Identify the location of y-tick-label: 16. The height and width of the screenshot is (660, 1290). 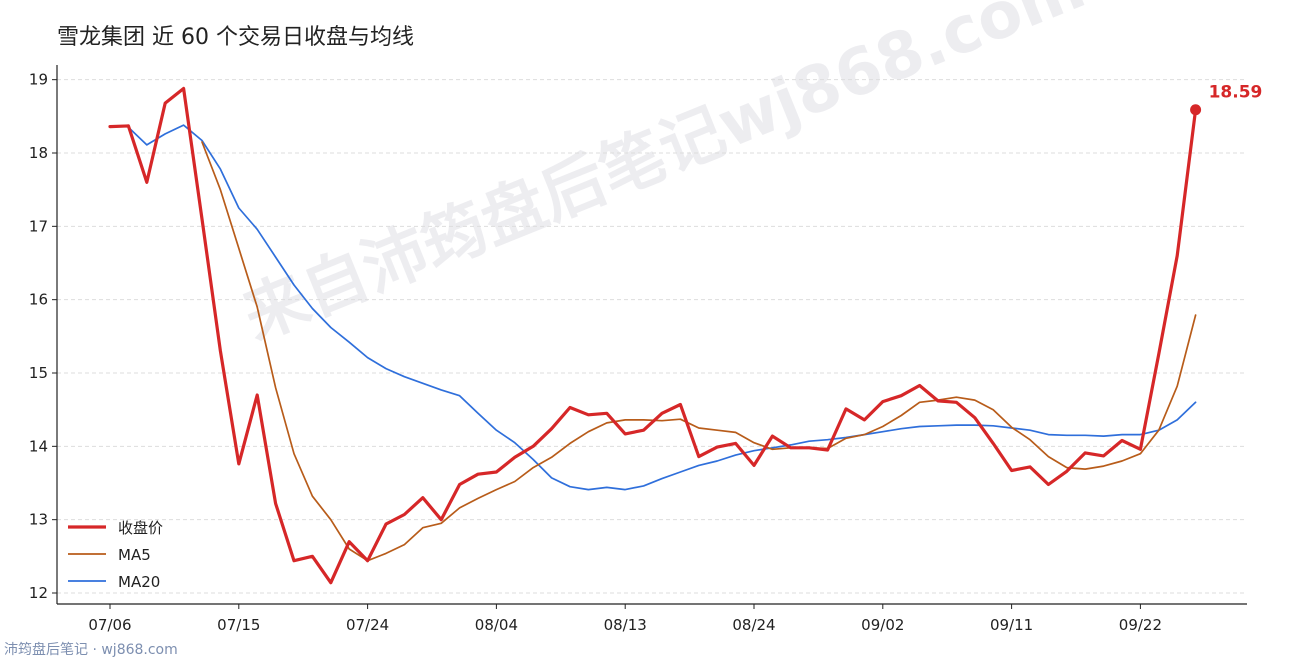
(38, 300).